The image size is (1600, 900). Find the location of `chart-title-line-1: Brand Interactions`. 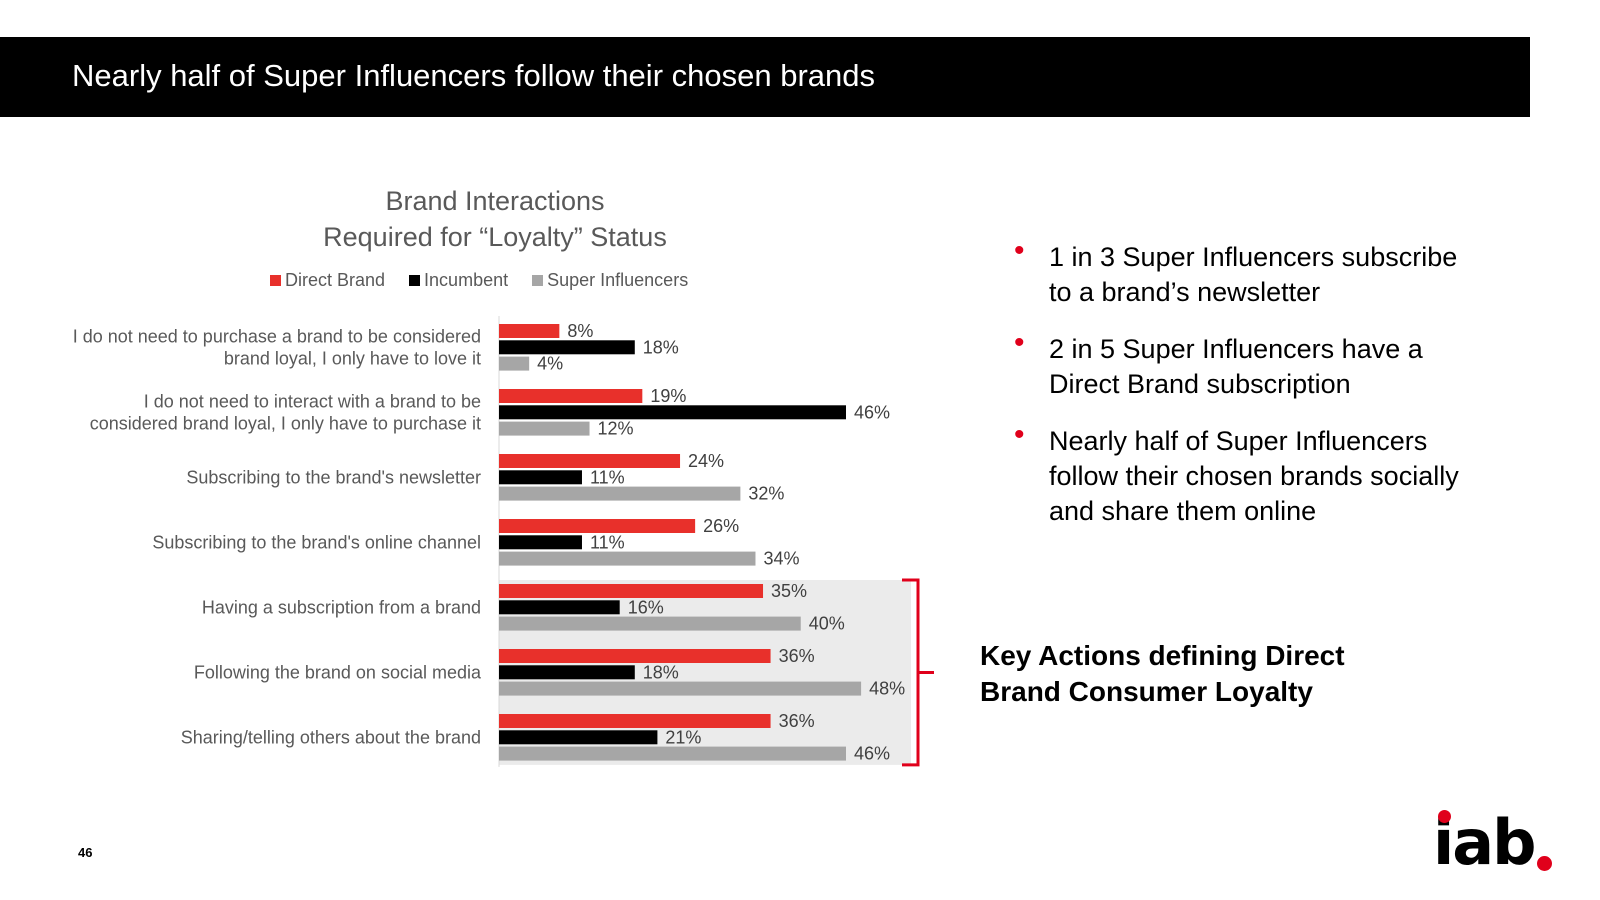

chart-title-line-1: Brand Interactions is located at coordinates (495, 201).